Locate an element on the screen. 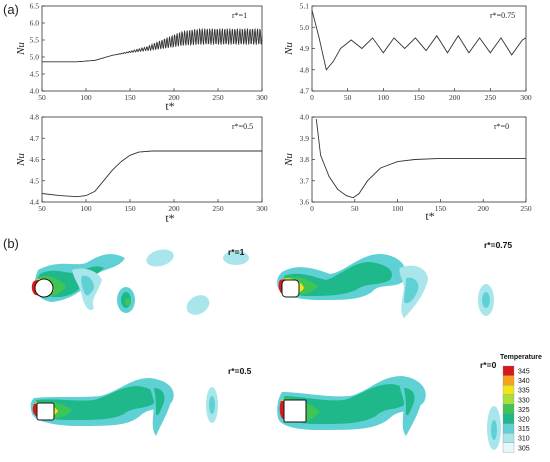  contour-r075 is located at coordinates (385, 286).